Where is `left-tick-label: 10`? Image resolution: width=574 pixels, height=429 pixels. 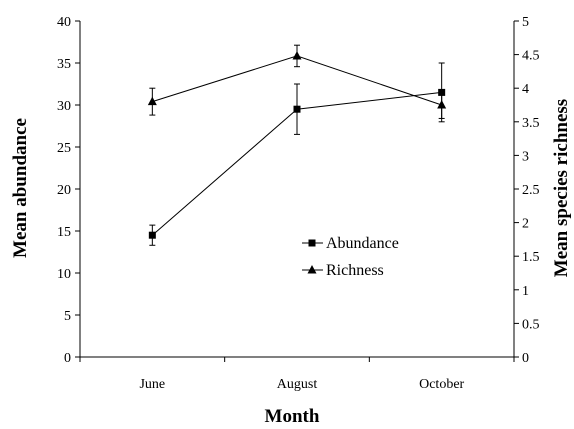
left-tick-label: 10 is located at coordinates (64, 274).